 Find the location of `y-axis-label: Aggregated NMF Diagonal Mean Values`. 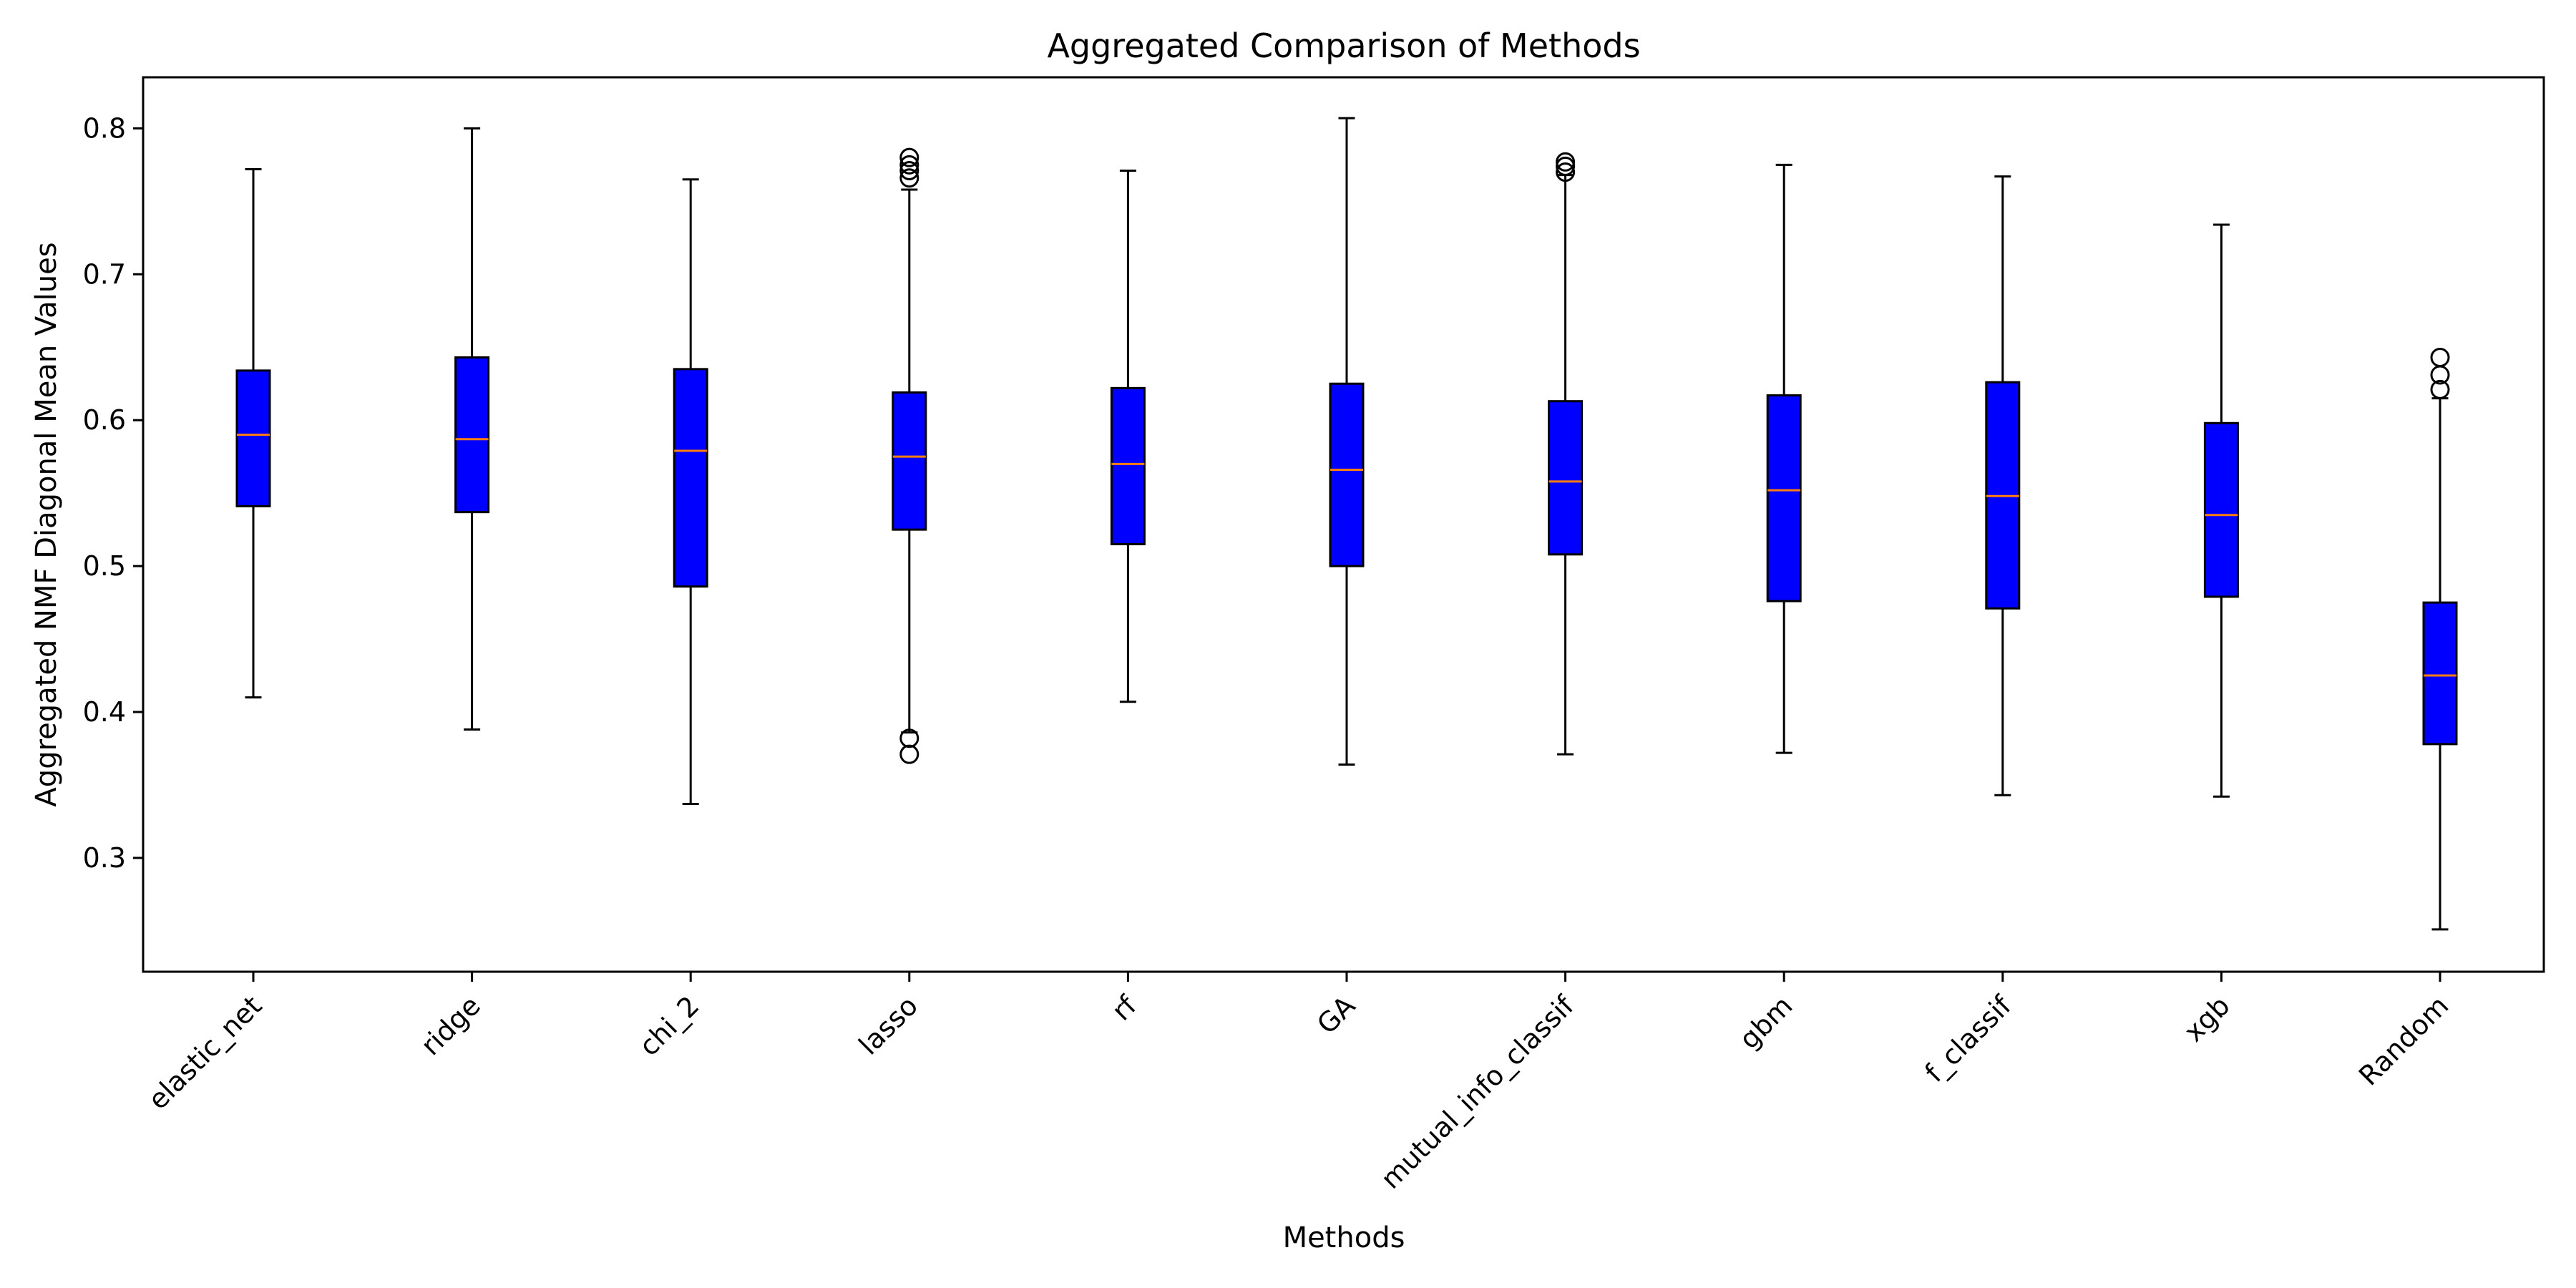

y-axis-label: Aggregated NMF Diagonal Mean Values is located at coordinates (46, 524).